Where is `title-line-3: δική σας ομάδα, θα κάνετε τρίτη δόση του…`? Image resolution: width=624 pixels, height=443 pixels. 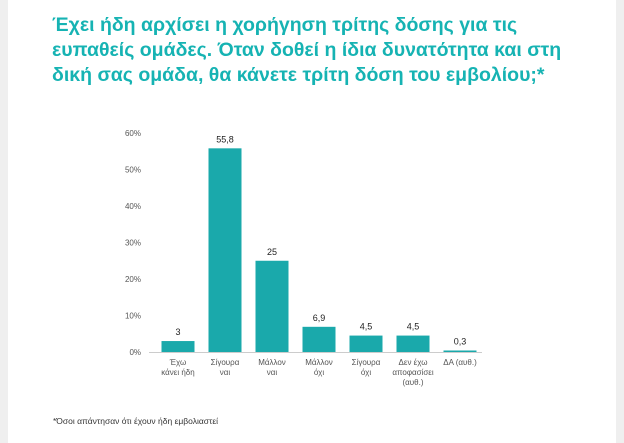
title-line-3: δική σας ομάδα, θα κάνετε τρίτη δόση του… is located at coordinates (298, 75).